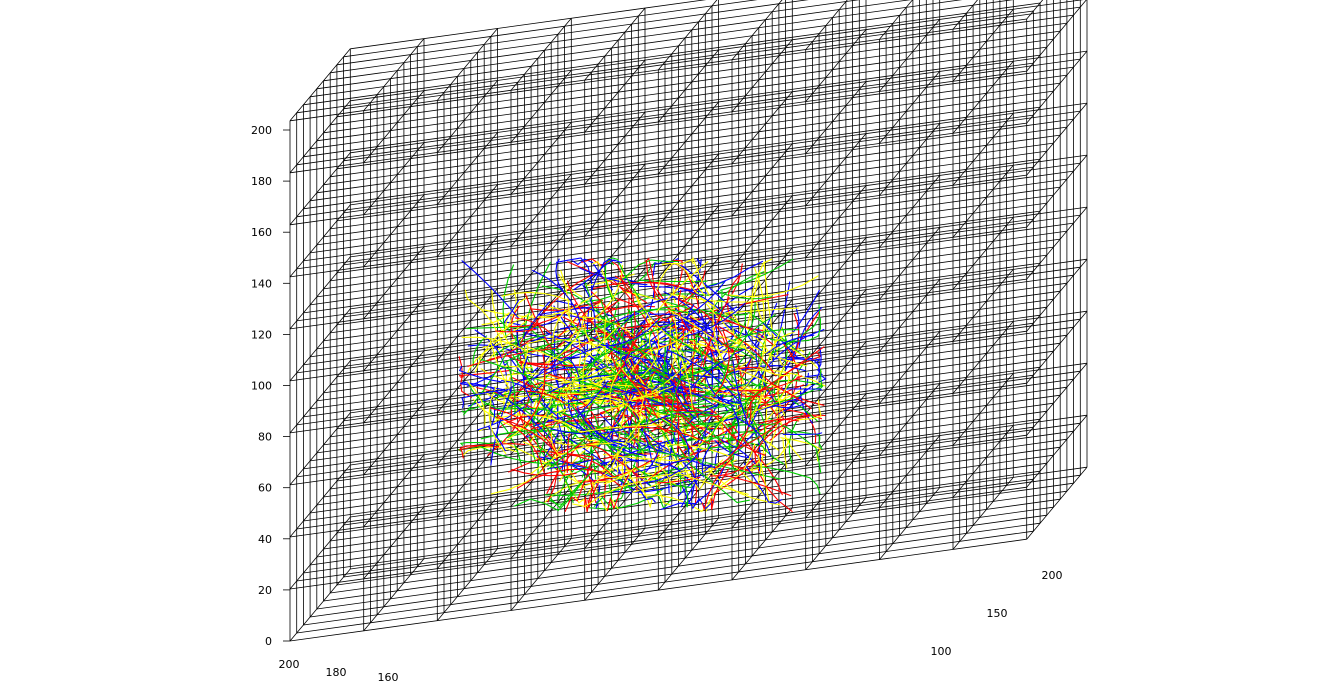 Image resolution: width=1321 pixels, height=689 pixels. I want to click on z-tick-label: 0, so click(268, 641).